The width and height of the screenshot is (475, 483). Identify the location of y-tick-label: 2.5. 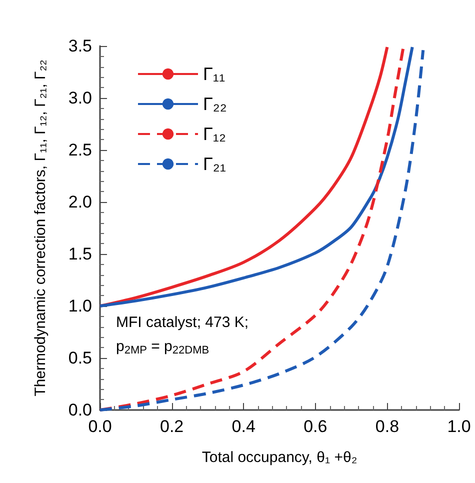
(80, 150).